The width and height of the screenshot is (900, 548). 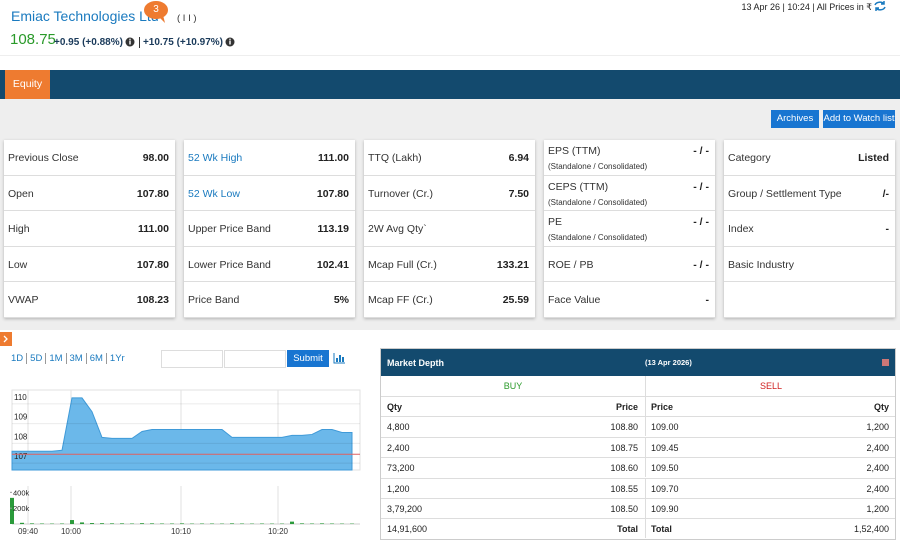 What do you see at coordinates (33, 39) in the screenshot?
I see `last-price: 108.75` at bounding box center [33, 39].